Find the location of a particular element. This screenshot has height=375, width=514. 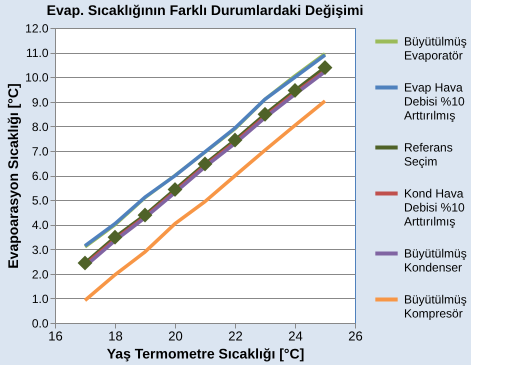

x-tick-label: 24 is located at coordinates (295, 336).